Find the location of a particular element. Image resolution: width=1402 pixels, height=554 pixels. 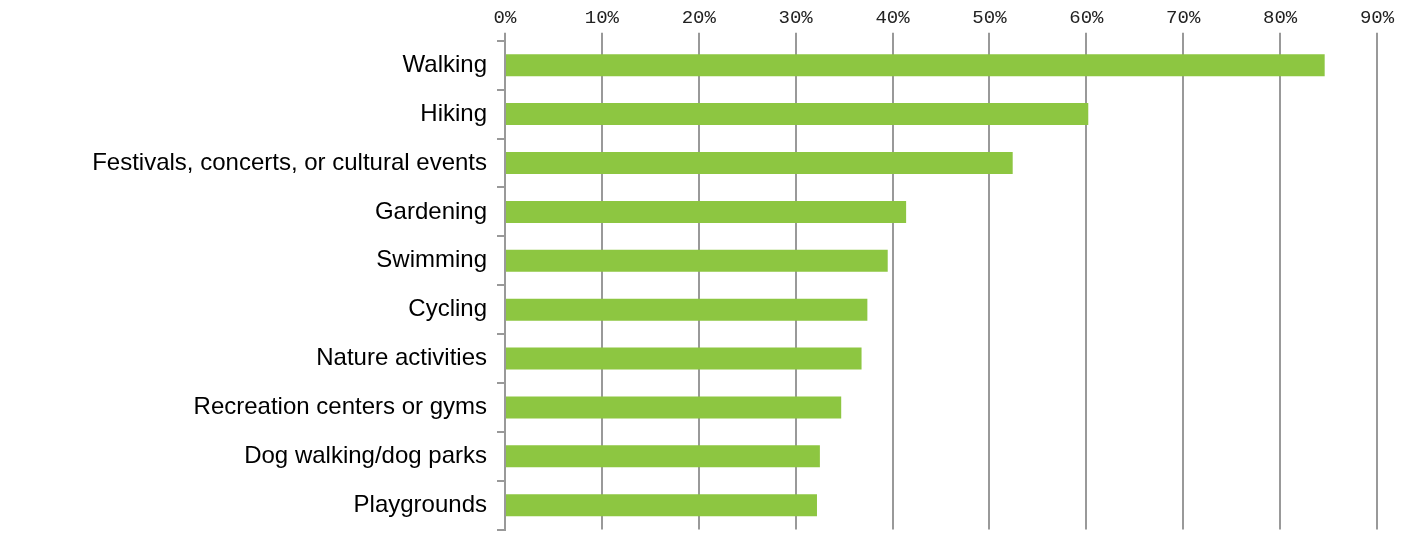

x-tick-label: 90% is located at coordinates (1377, 18).